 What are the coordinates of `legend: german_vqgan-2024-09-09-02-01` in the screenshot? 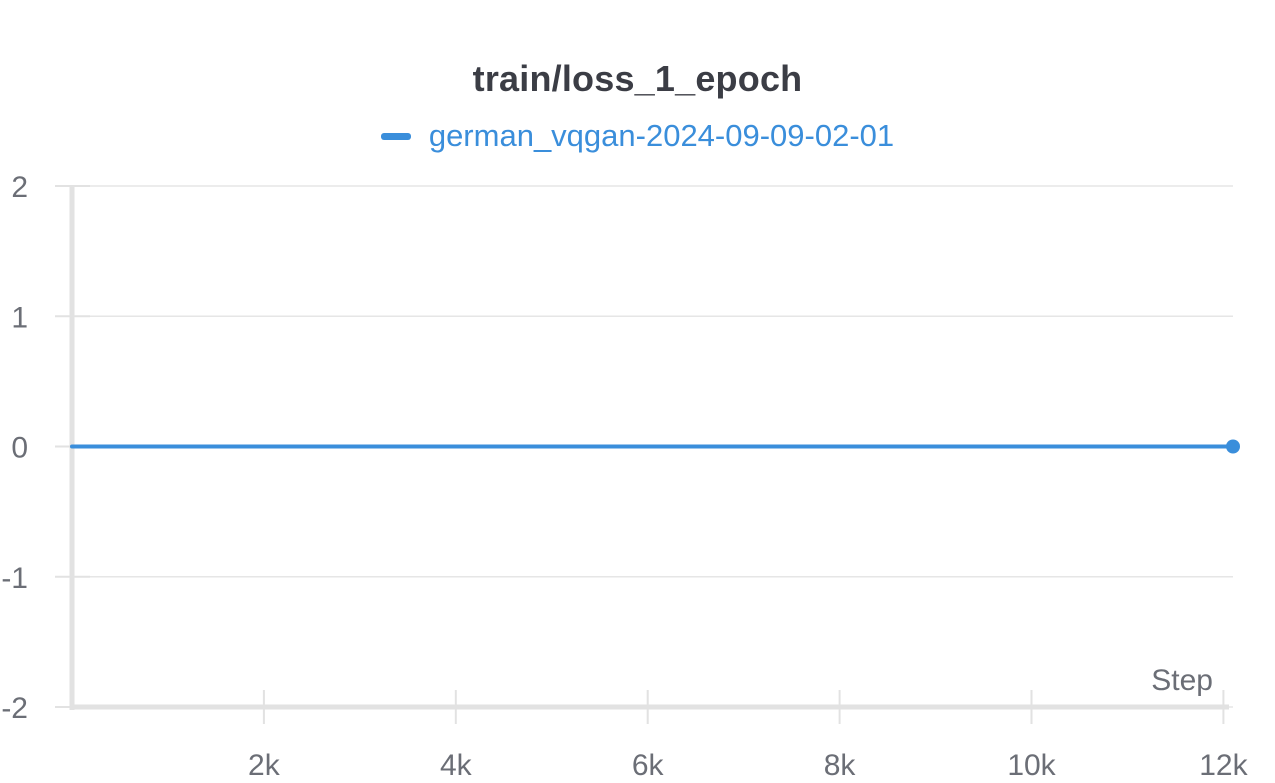 It's located at (637, 136).